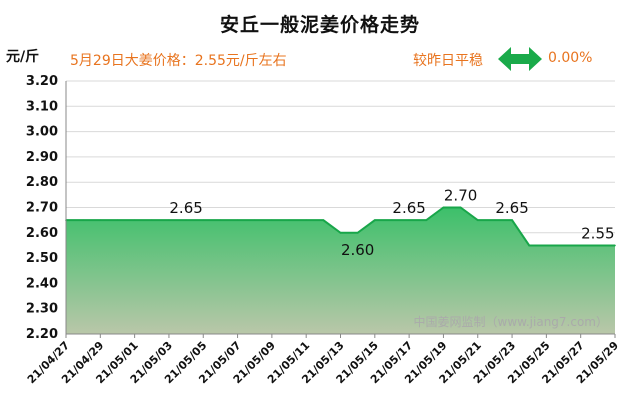 This screenshot has height=410, width=640. What do you see at coordinates (357, 250) in the screenshot?
I see `data-label: 2.60` at bounding box center [357, 250].